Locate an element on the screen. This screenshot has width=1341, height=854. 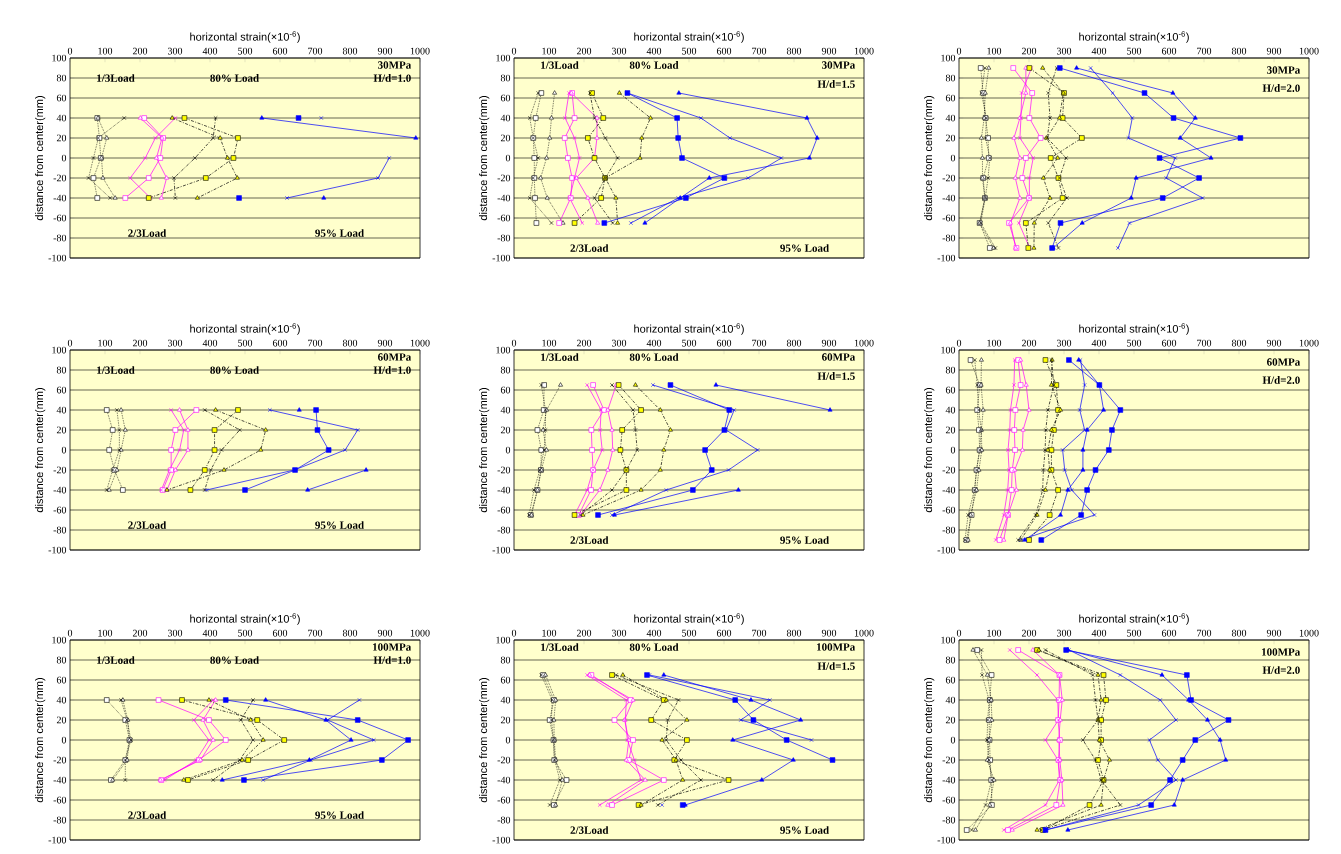
annotation: 80% Load is located at coordinates (234, 660).